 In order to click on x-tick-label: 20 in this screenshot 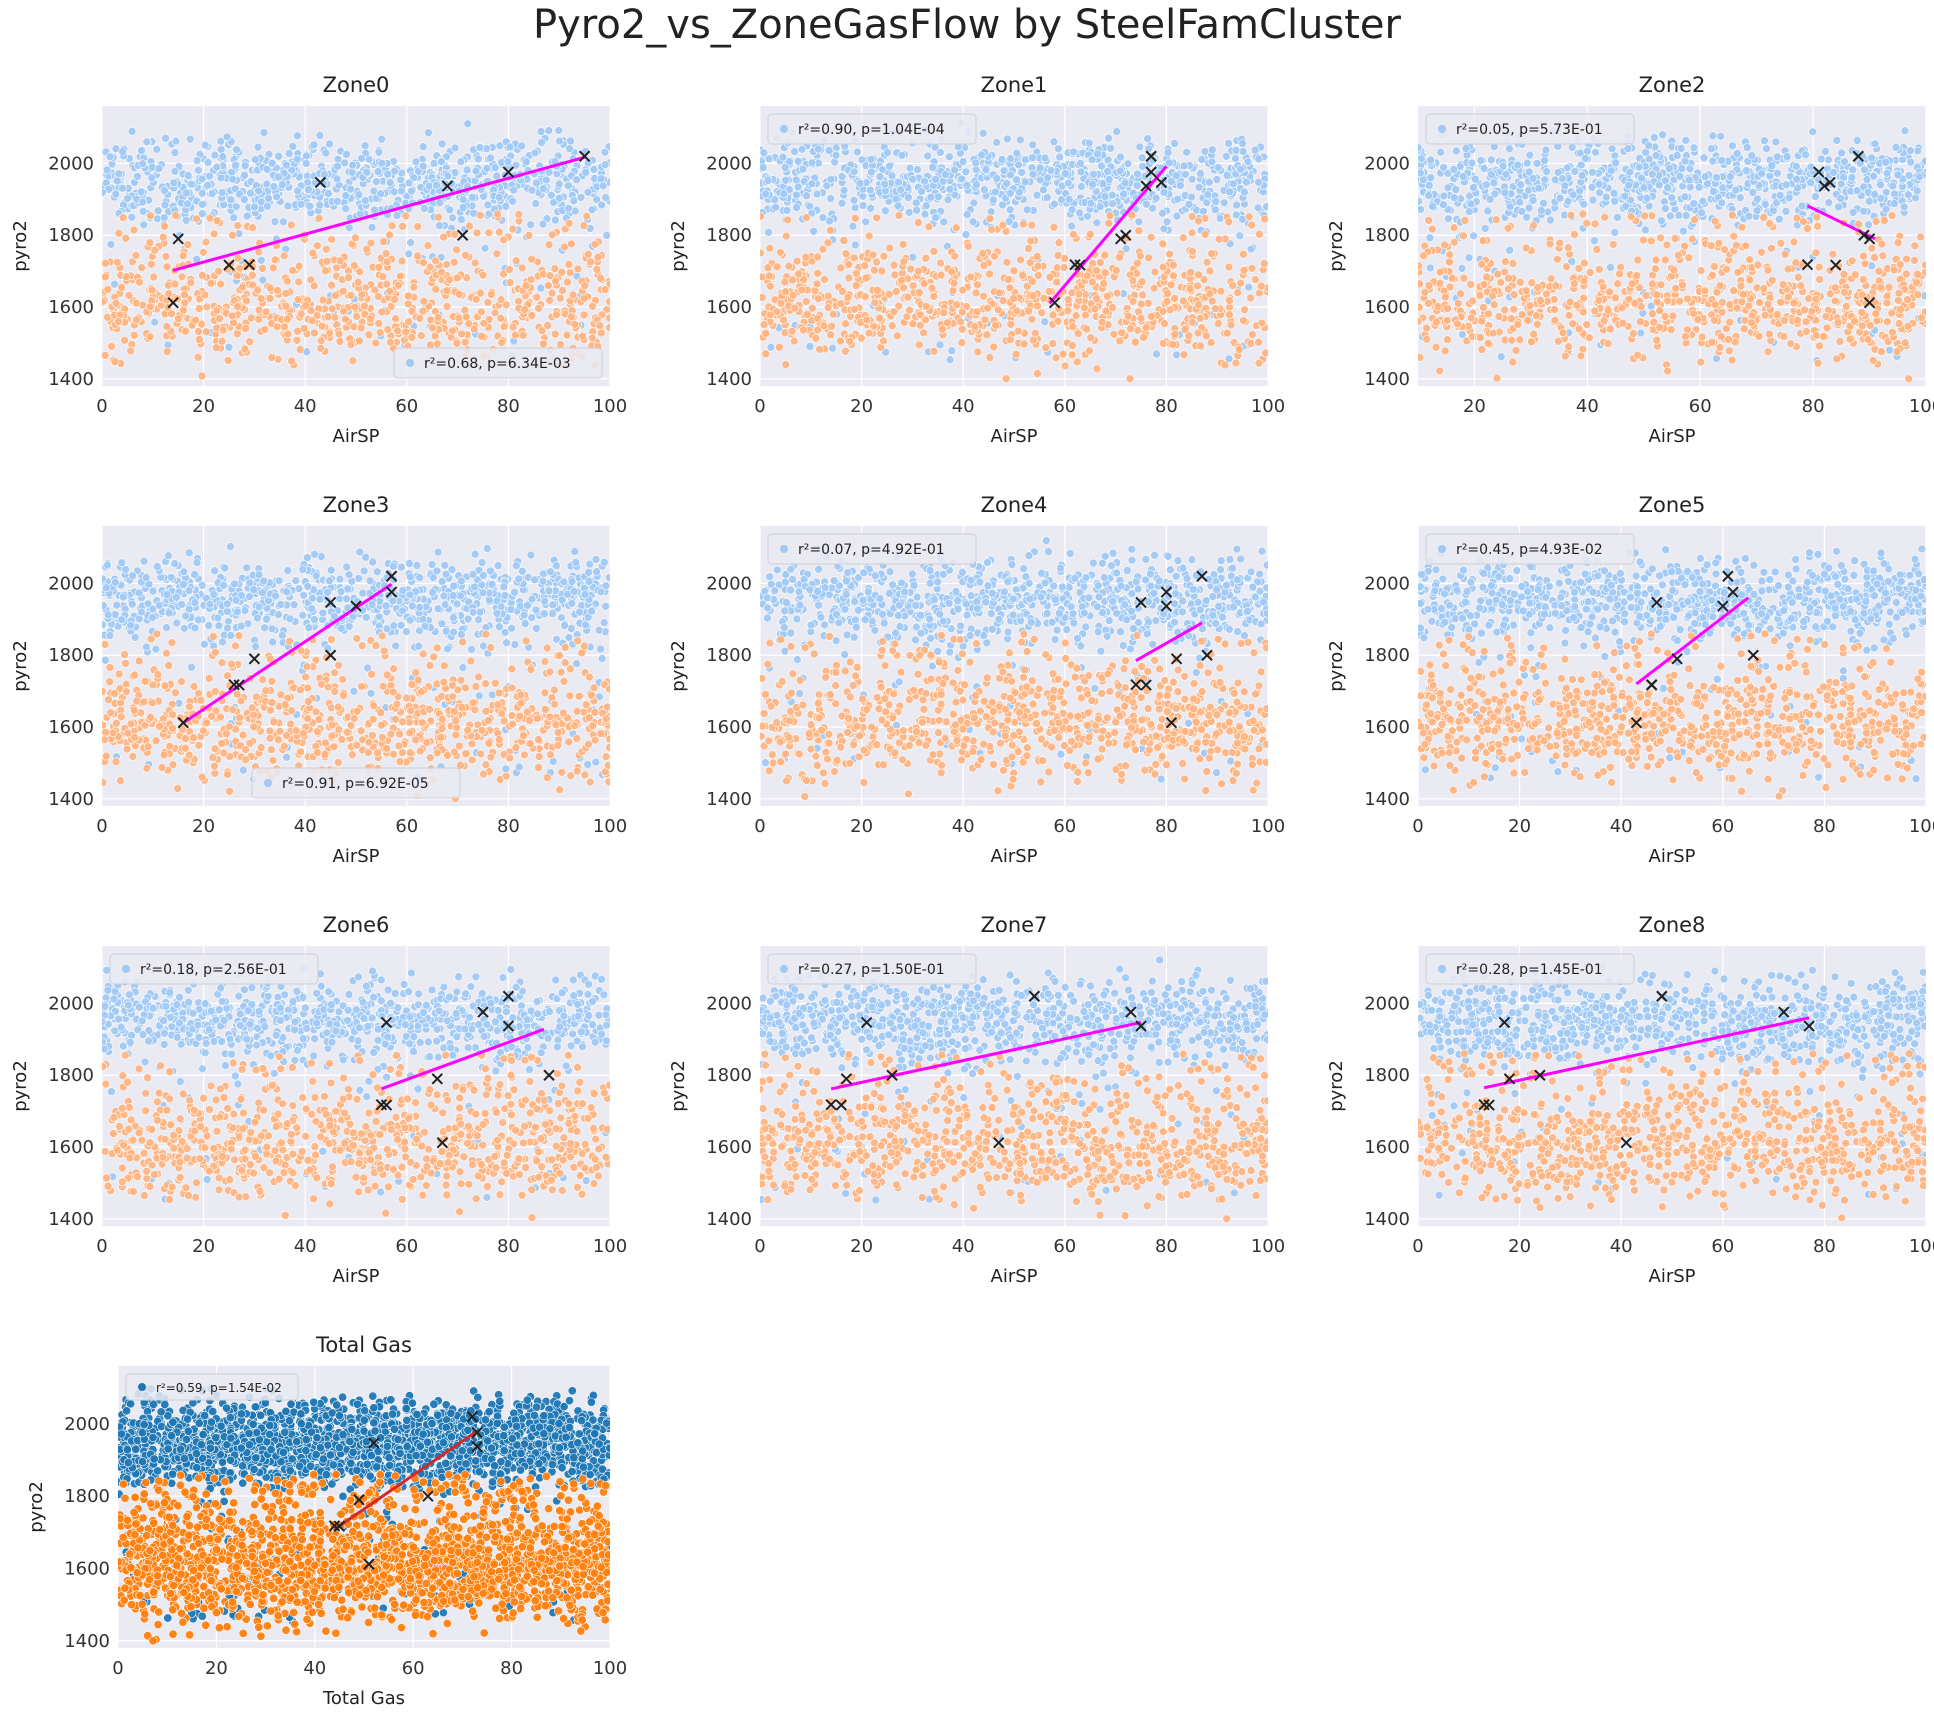, I will do `click(203, 406)`.